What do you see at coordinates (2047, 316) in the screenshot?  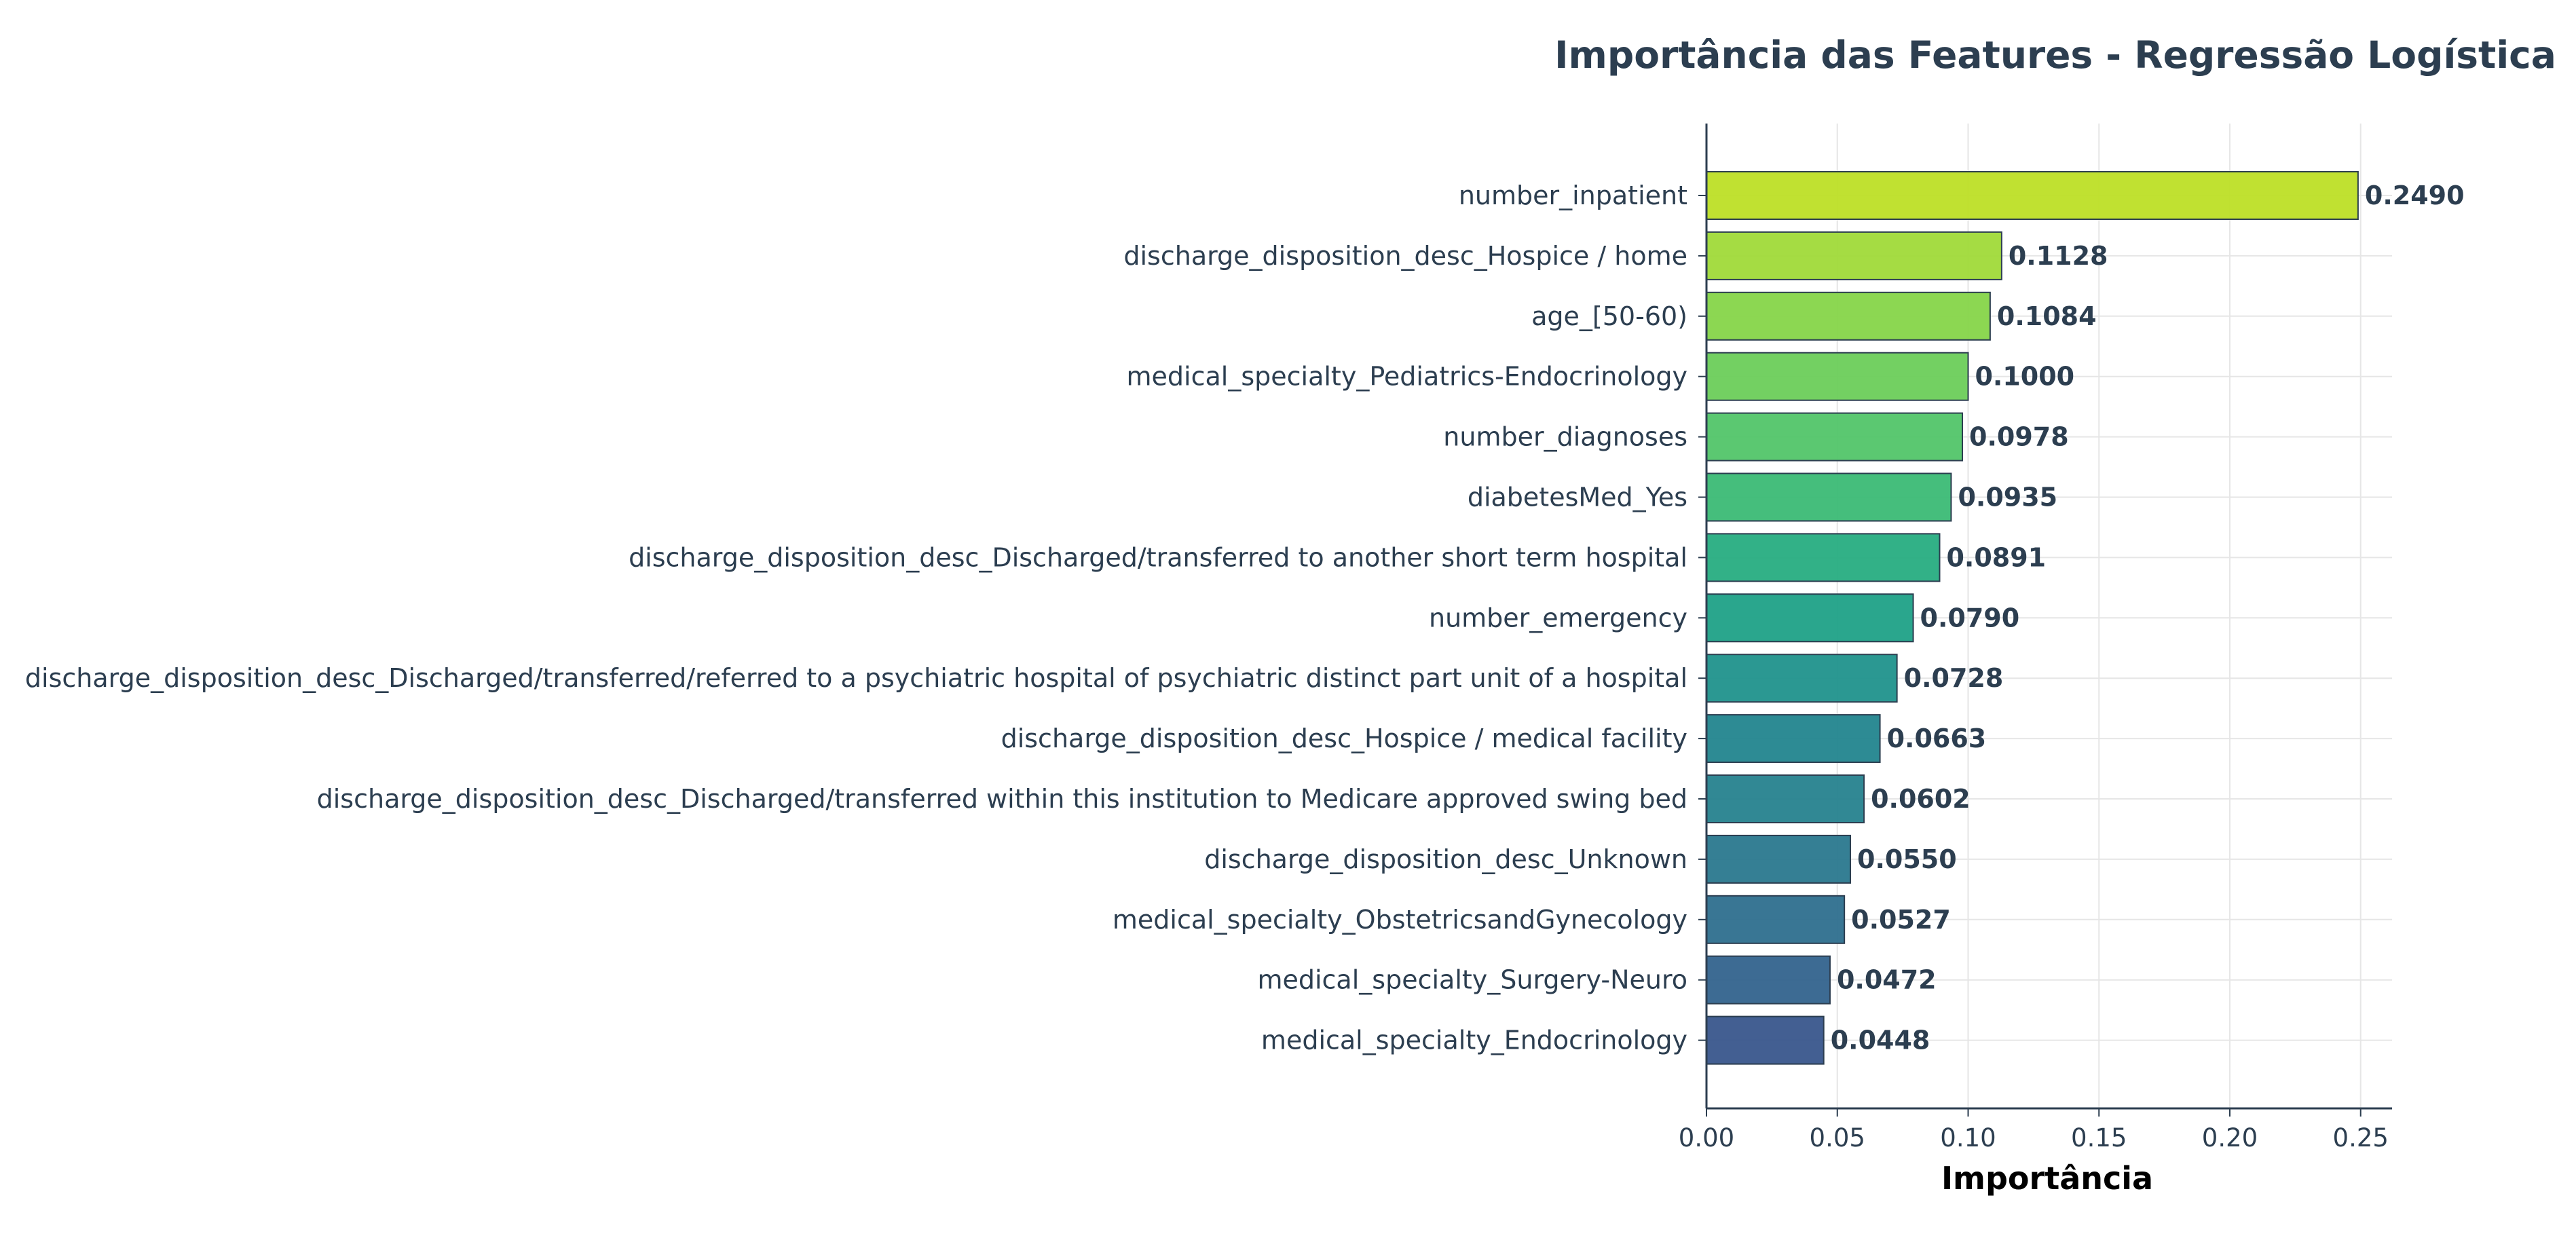 I see `value-label-2: 0.1084` at bounding box center [2047, 316].